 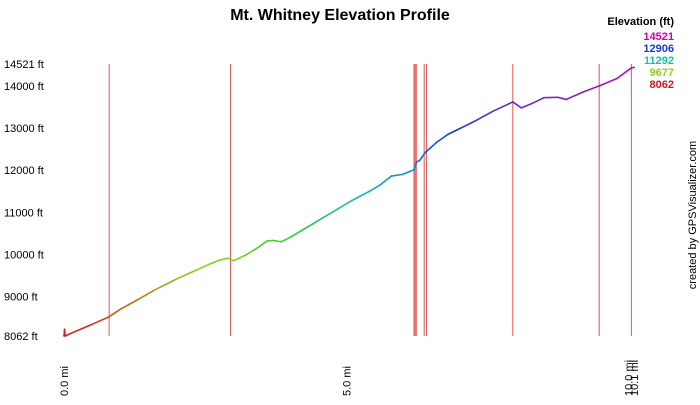 What do you see at coordinates (693, 215) in the screenshot?
I see `credit-text: created by GPSVisualizer.com` at bounding box center [693, 215].